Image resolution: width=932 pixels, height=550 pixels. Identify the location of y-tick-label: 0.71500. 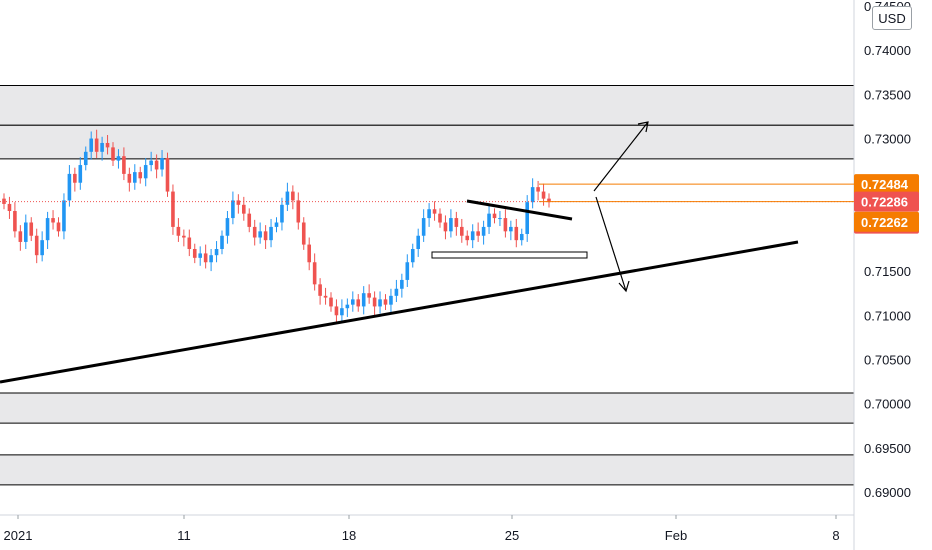
(887, 271).